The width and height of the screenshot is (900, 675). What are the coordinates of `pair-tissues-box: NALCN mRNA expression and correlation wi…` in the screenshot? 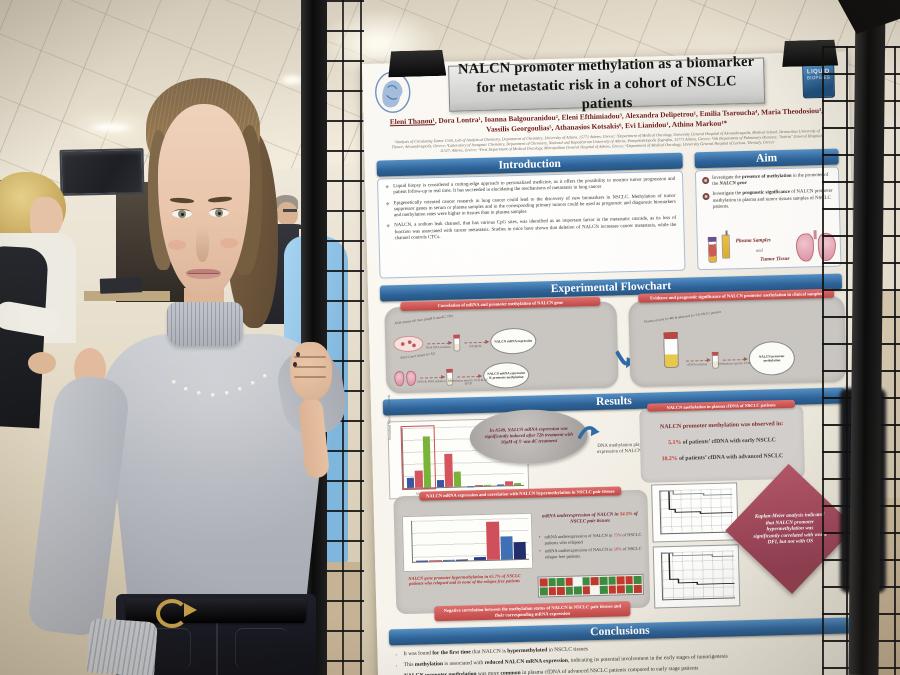 It's located at (522, 550).